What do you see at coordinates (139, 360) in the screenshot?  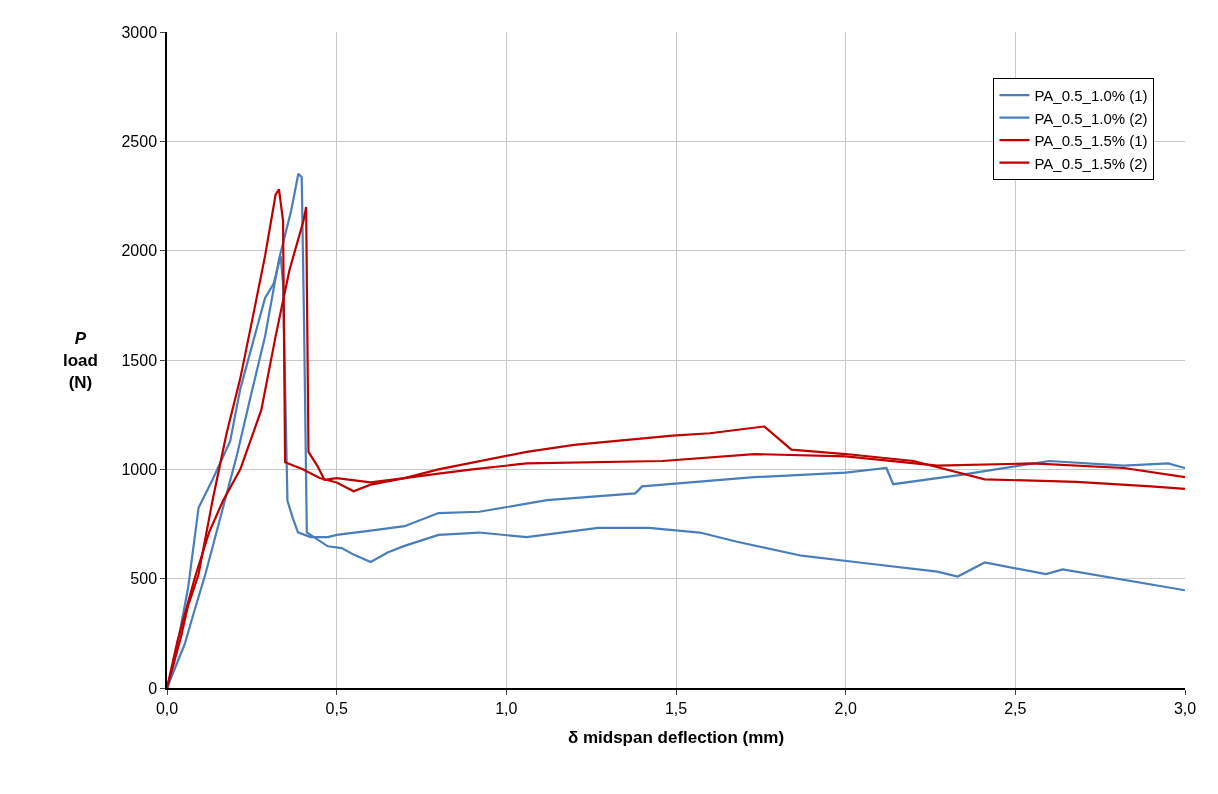 I see `y-tick-label: 1500` at bounding box center [139, 360].